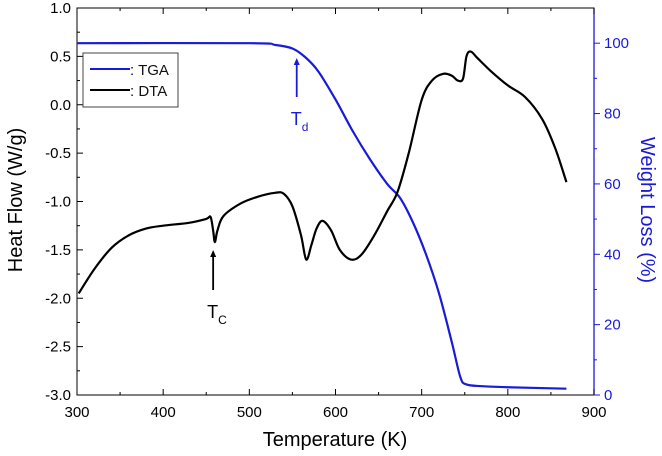 This screenshot has width=662, height=456. Describe the element at coordinates (58, 298) in the screenshot. I see `y-tick-label: -2.0` at that location.